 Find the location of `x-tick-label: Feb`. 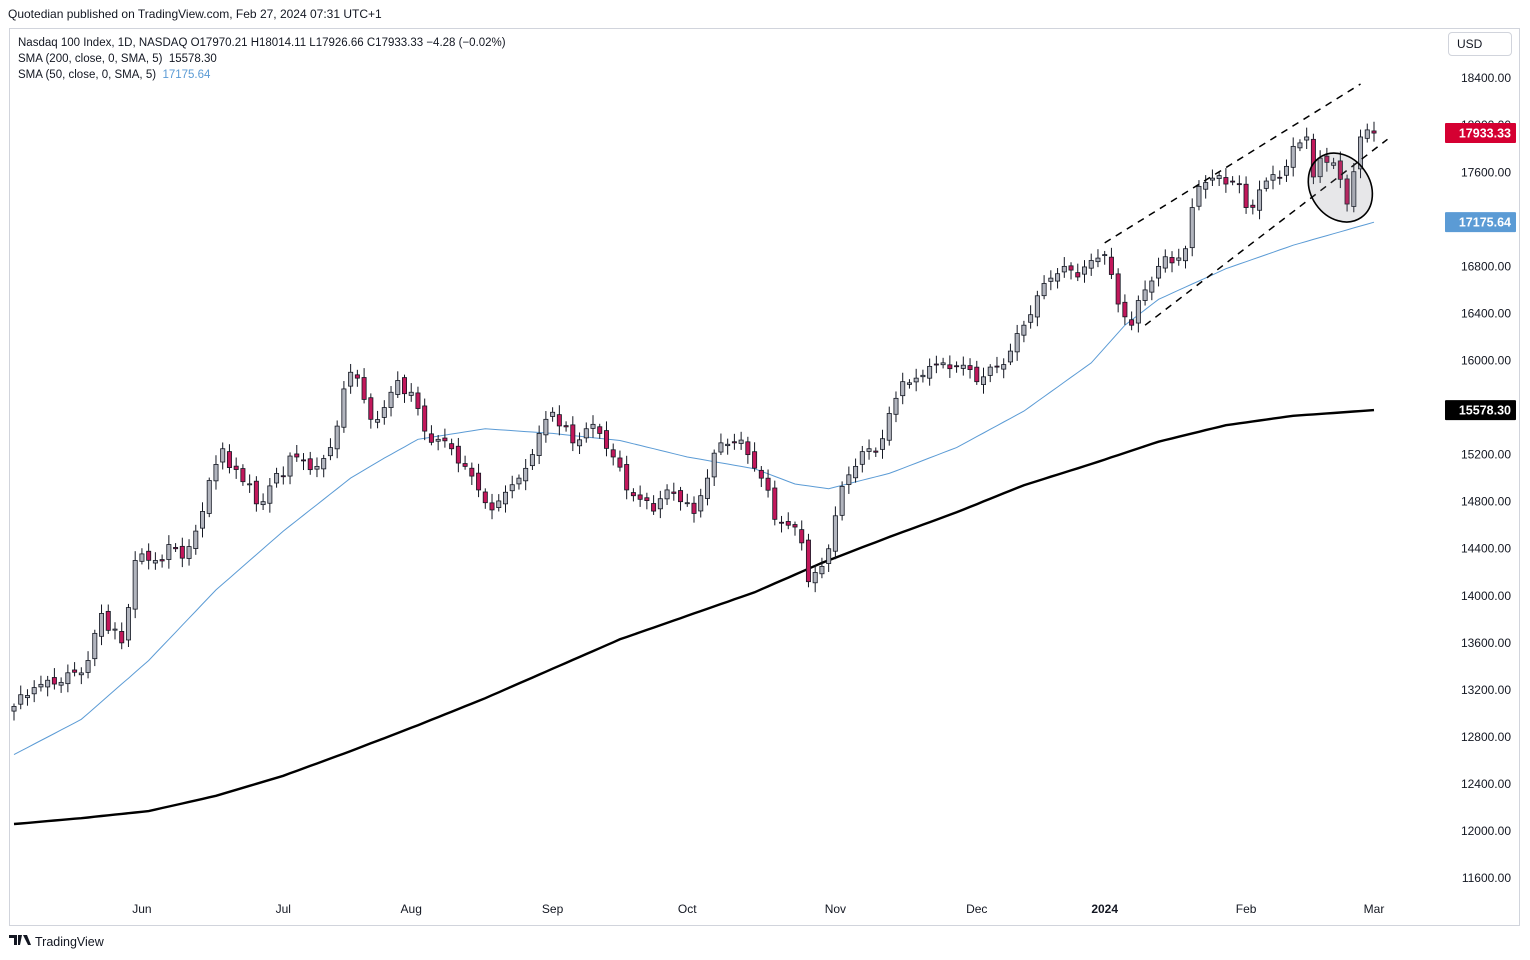

x-tick-label: Feb is located at coordinates (1246, 909).